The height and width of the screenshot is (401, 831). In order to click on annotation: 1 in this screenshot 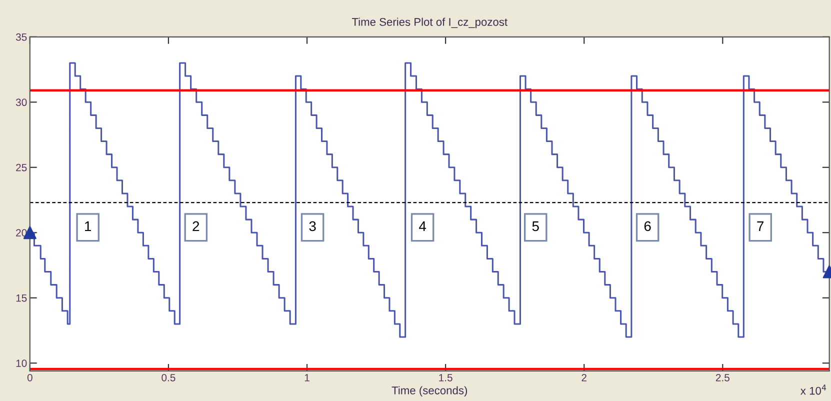, I will do `click(88, 226)`.